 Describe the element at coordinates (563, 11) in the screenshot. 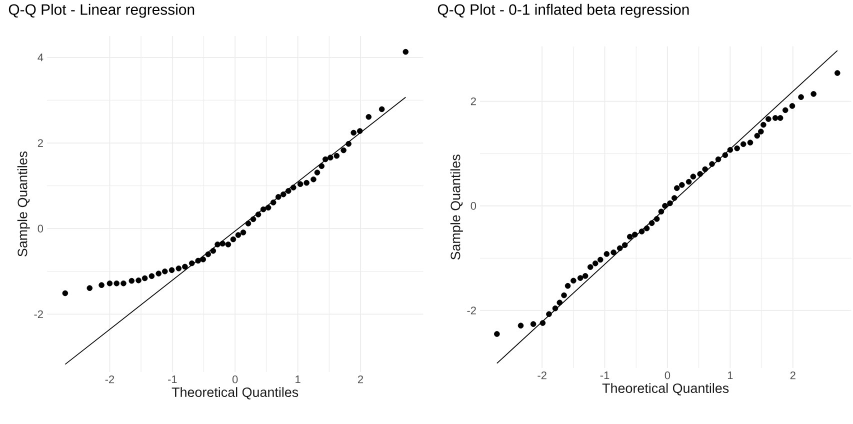

I see `chart-title: Q-Q Plot - 0-1 inflated beta regression` at that location.